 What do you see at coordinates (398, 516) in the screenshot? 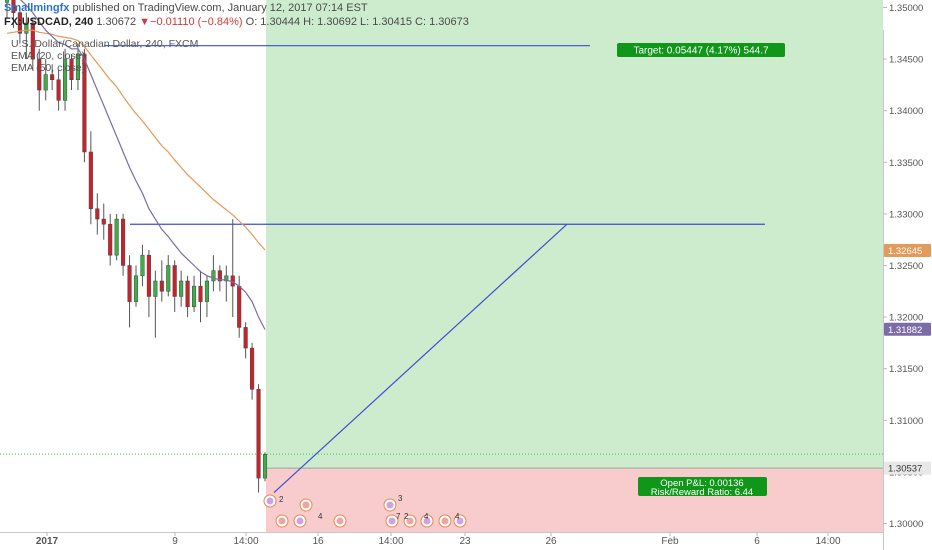
I see `event-count: 7` at bounding box center [398, 516].